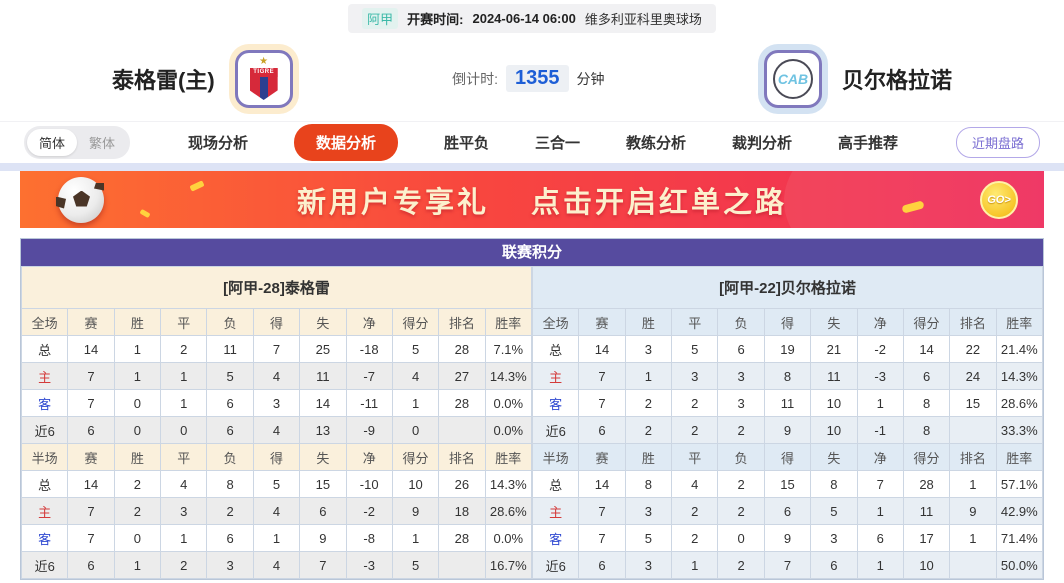 The width and height of the screenshot is (1064, 583). Describe the element at coordinates (555, 457) in the screenshot. I see `column-header: 半场` at that location.